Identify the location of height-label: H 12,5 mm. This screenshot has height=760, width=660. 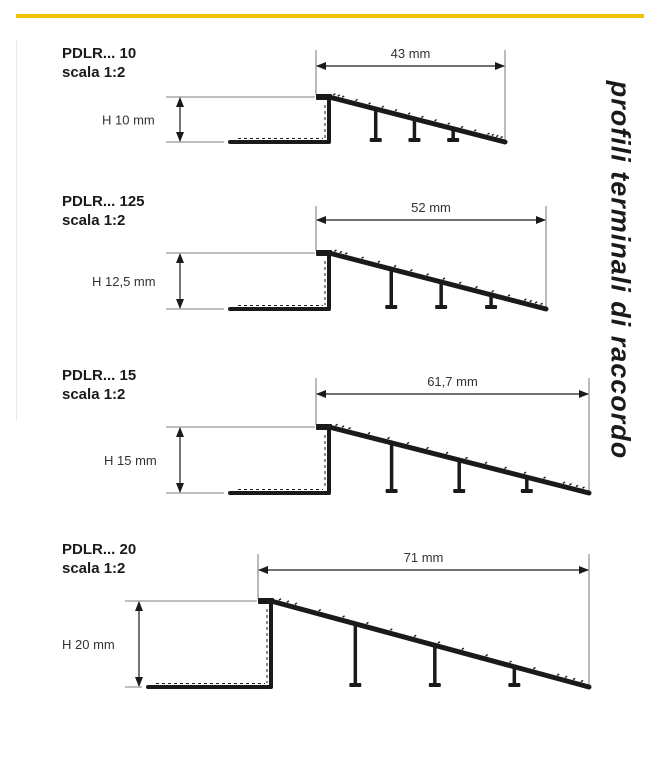
(124, 281).